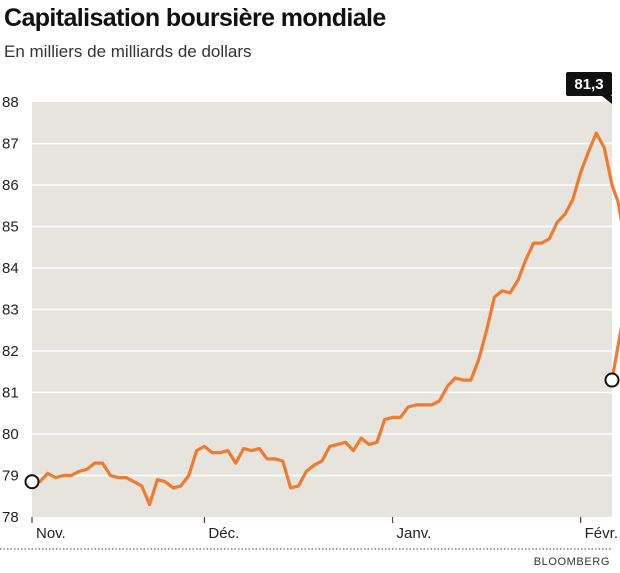 The height and width of the screenshot is (573, 620). I want to click on chart-subtitle: En milliers de milliards de dollars, so click(128, 51).